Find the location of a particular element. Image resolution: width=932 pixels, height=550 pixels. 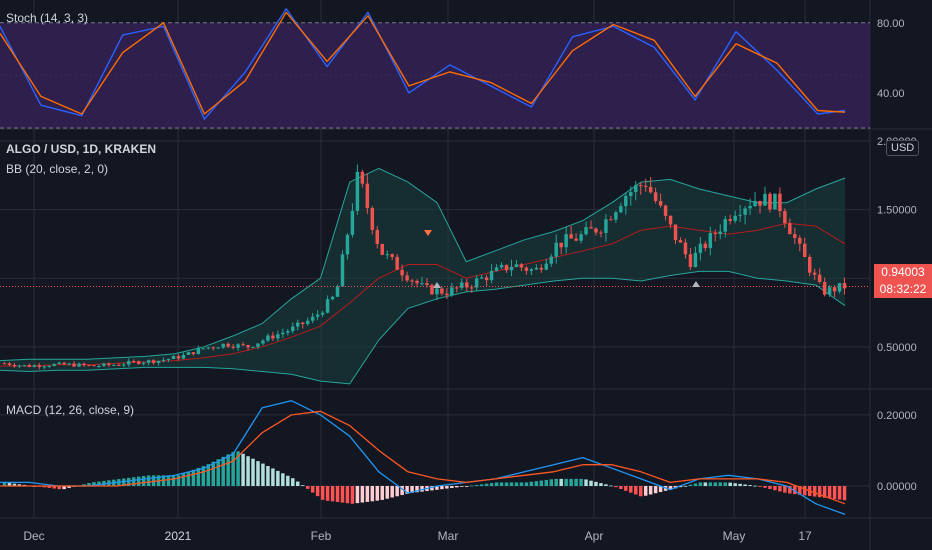

symbol-title: ALGO / USD, 1D, KRAKEN is located at coordinates (81, 149).